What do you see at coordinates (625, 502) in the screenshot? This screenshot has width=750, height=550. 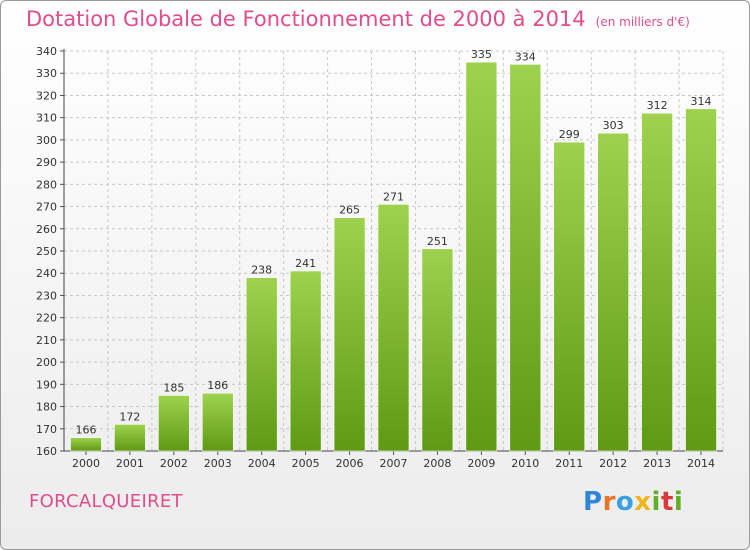 I see `logo-letter: o` at bounding box center [625, 502].